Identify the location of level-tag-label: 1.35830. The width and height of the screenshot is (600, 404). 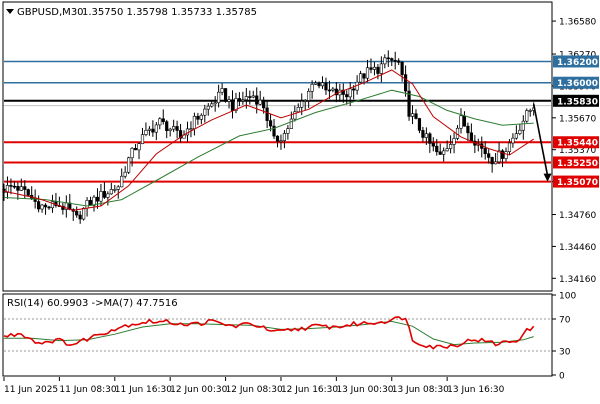
(577, 102).